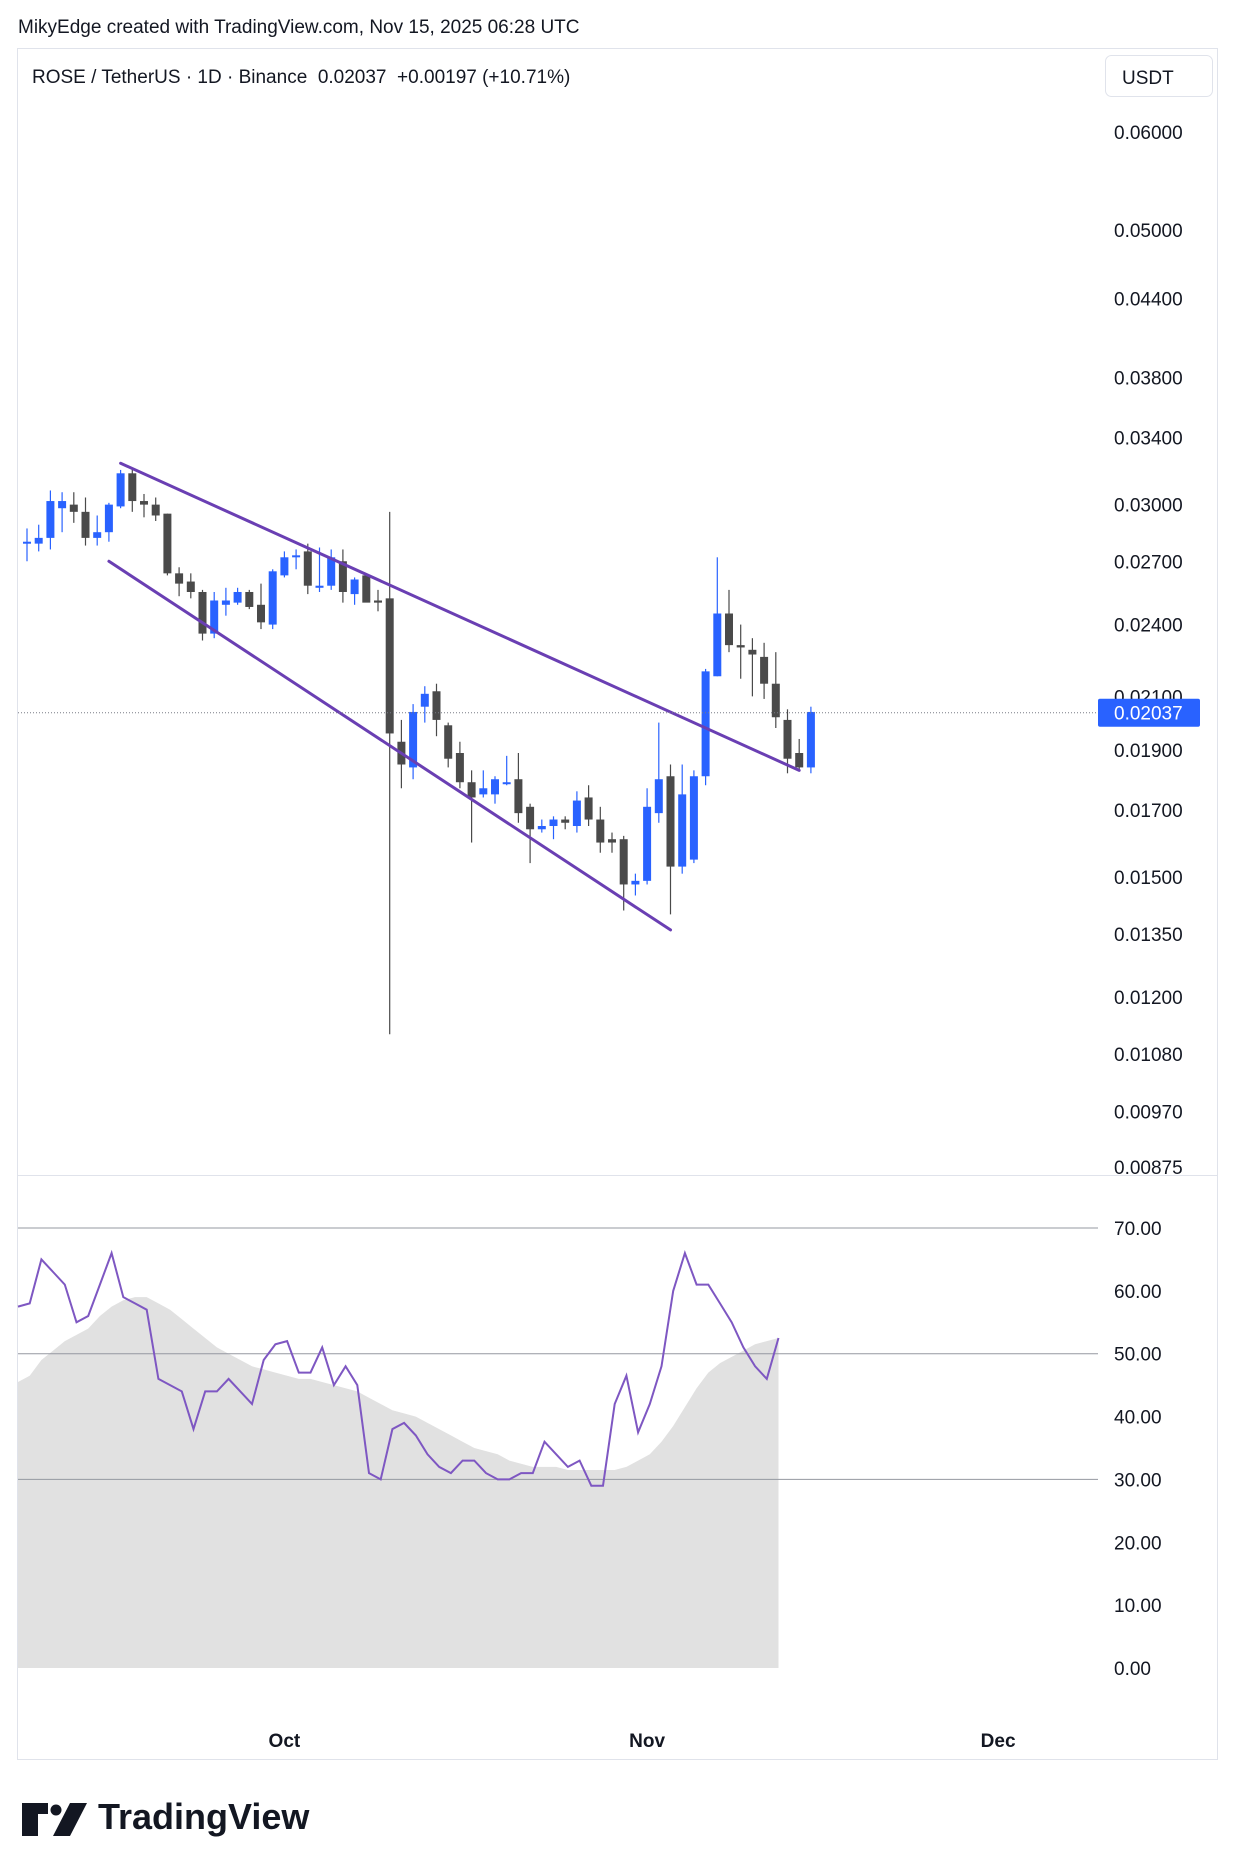 This screenshot has width=1236, height=1864. I want to click on rsi-axis: 70.00 60.00 50.00 40.00 30.00 20.00 10.00 0.00, so click(1138, 1449).